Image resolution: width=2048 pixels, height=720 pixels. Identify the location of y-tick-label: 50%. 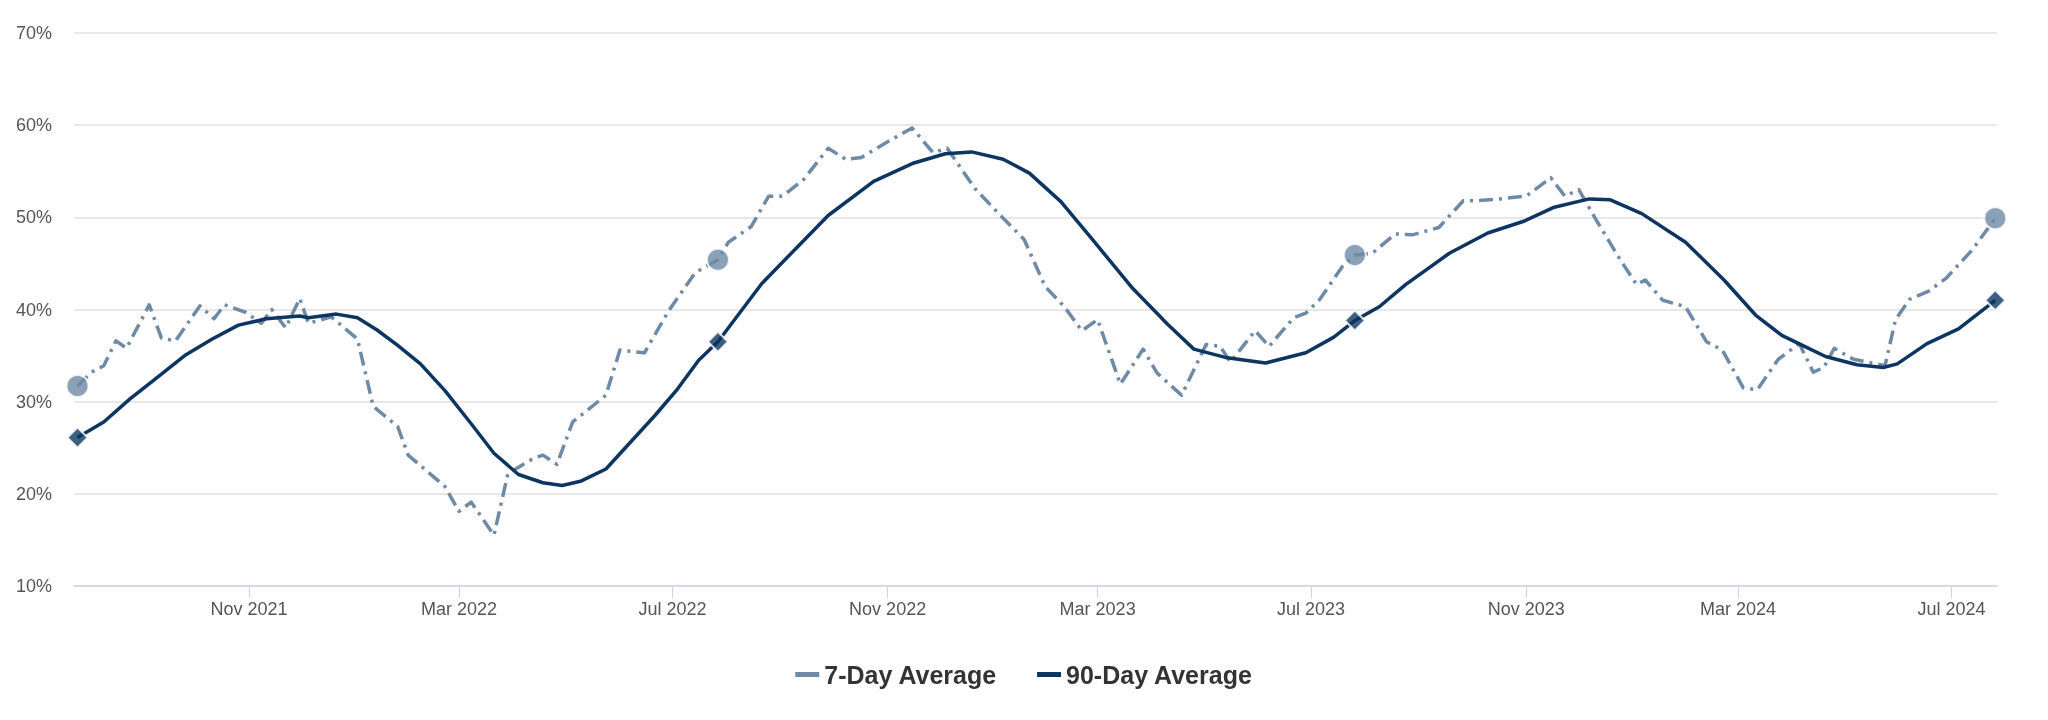
(33, 217).